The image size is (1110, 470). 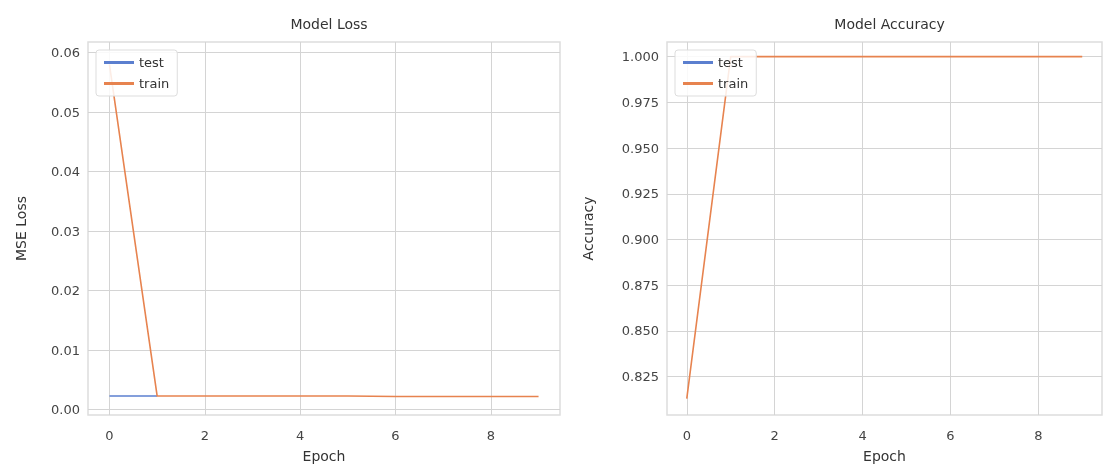 What do you see at coordinates (21, 228) in the screenshot?
I see `y-axis-title: MSE Loss` at bounding box center [21, 228].